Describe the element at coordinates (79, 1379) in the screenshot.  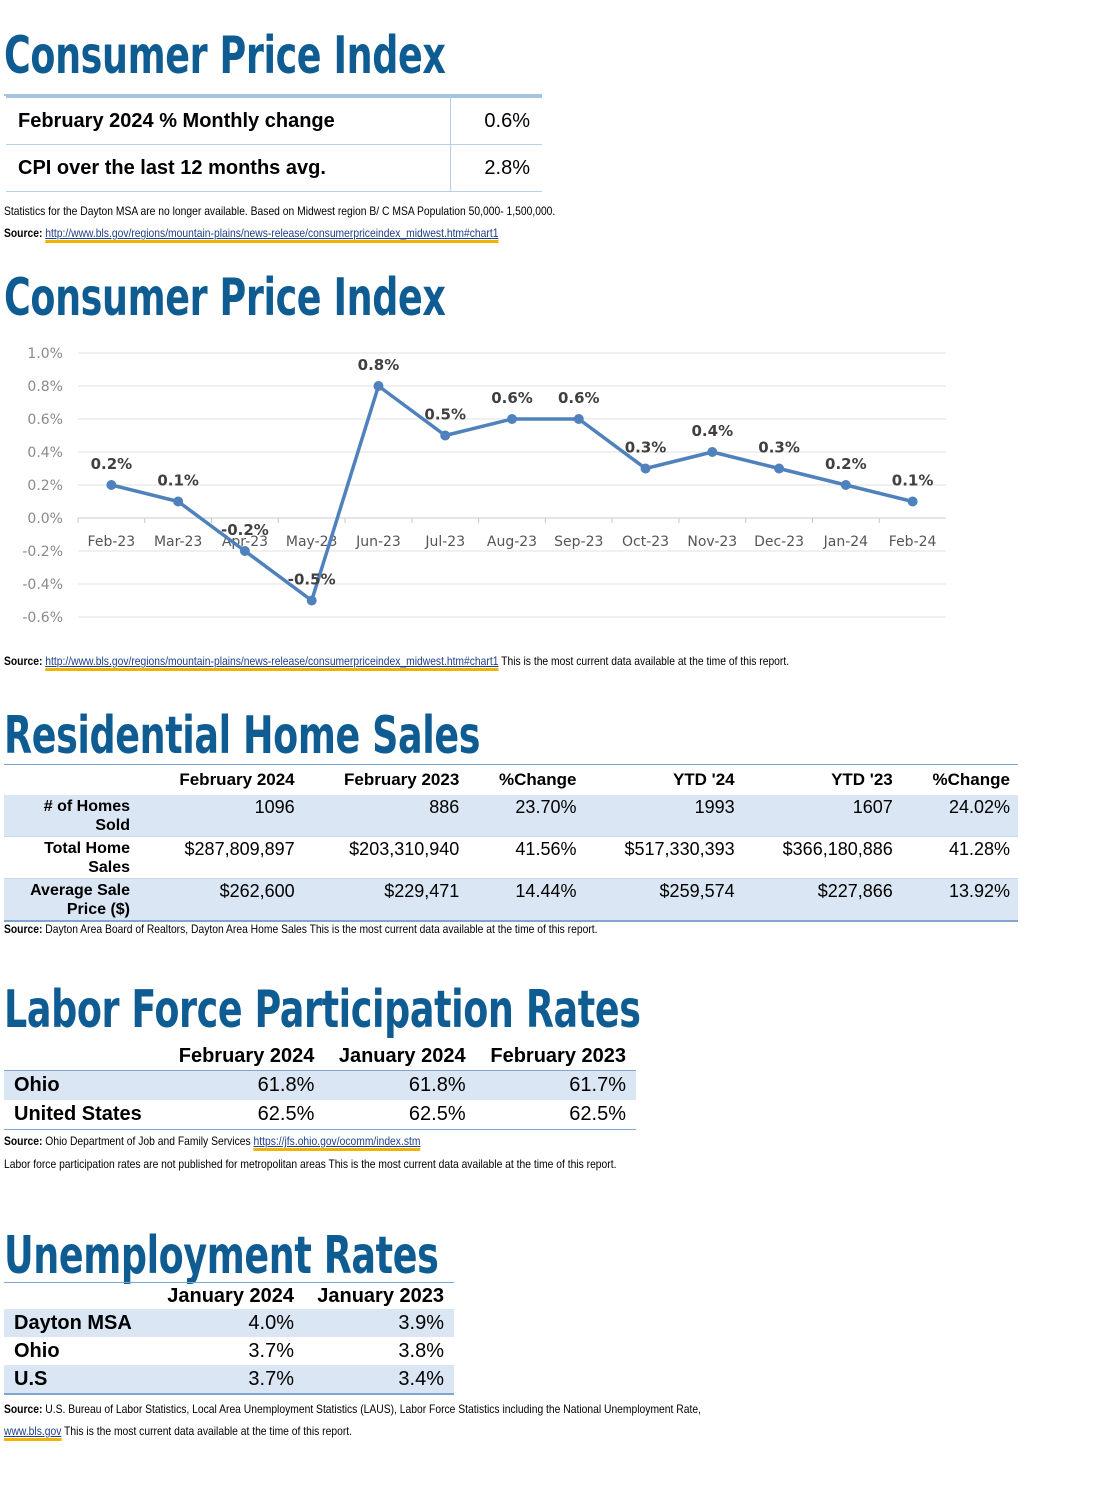
I see `row-label: U.S` at that location.